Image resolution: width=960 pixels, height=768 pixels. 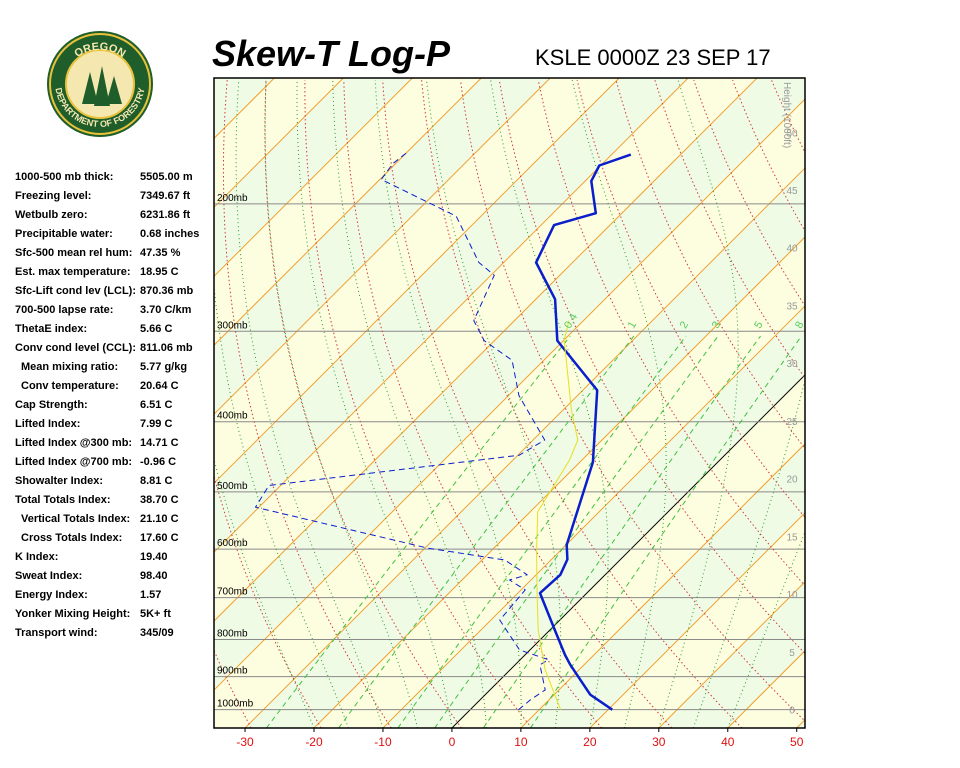 What do you see at coordinates (156, 424) in the screenshot?
I see `index-value: 7.99 C` at bounding box center [156, 424].